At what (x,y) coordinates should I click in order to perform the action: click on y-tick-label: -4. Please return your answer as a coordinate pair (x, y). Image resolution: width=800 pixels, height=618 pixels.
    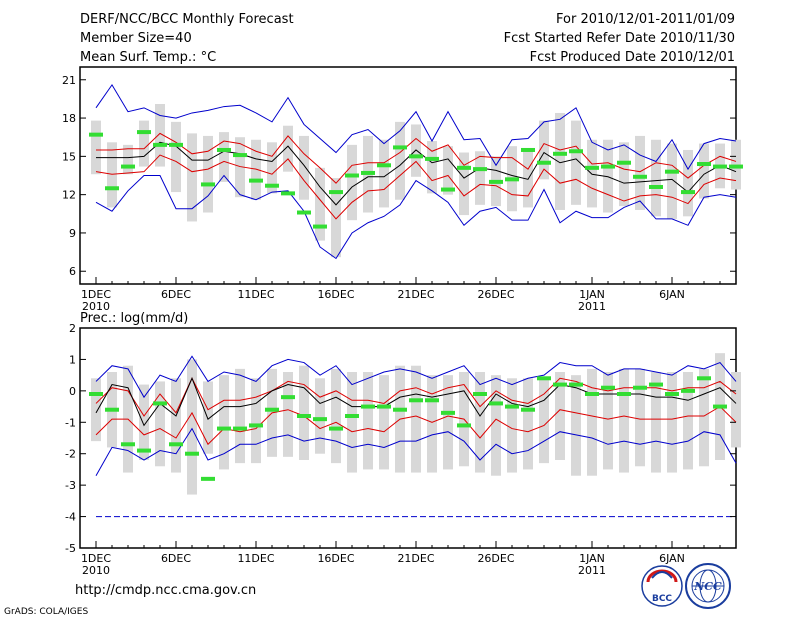
    Looking at the image, I should click on (70, 517).